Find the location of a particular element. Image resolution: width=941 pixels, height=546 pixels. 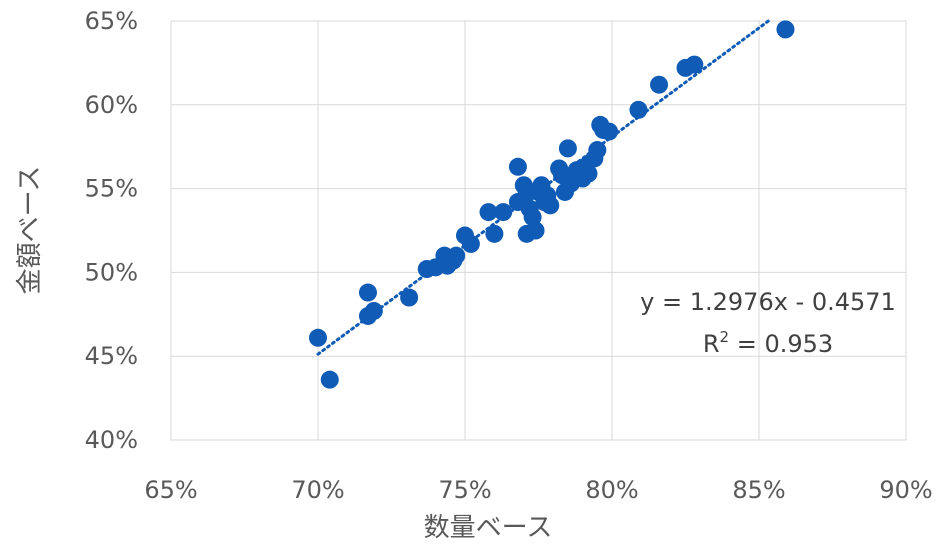

trendline-equation: y = 1.2976x - 0.4571 is located at coordinates (768, 302).